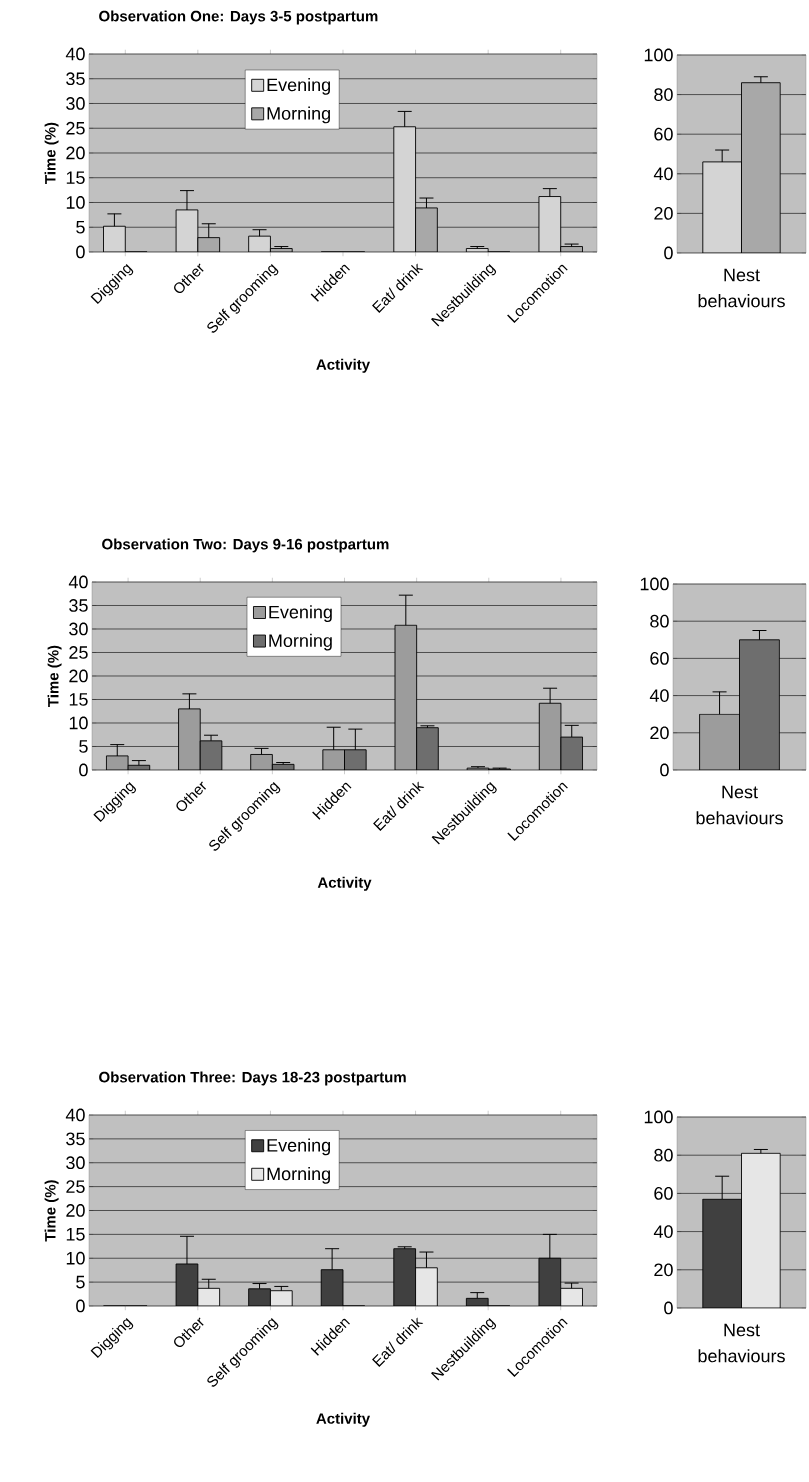 The height and width of the screenshot is (1482, 809). I want to click on chart-title: Observation Two: Days 9-16 postpartum, so click(245, 545).